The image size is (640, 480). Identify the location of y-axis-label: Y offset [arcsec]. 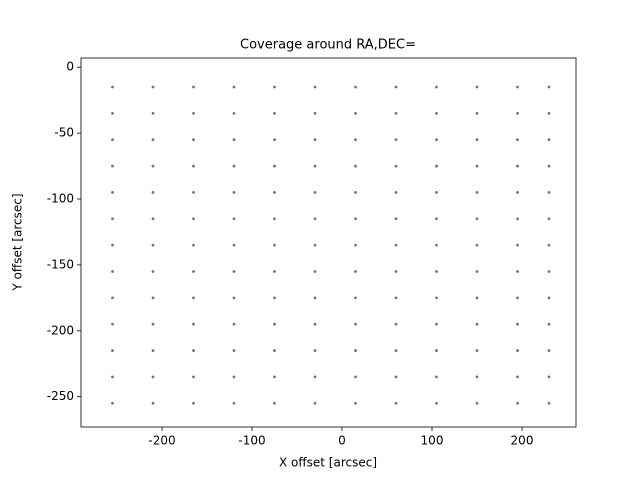
(18, 242).